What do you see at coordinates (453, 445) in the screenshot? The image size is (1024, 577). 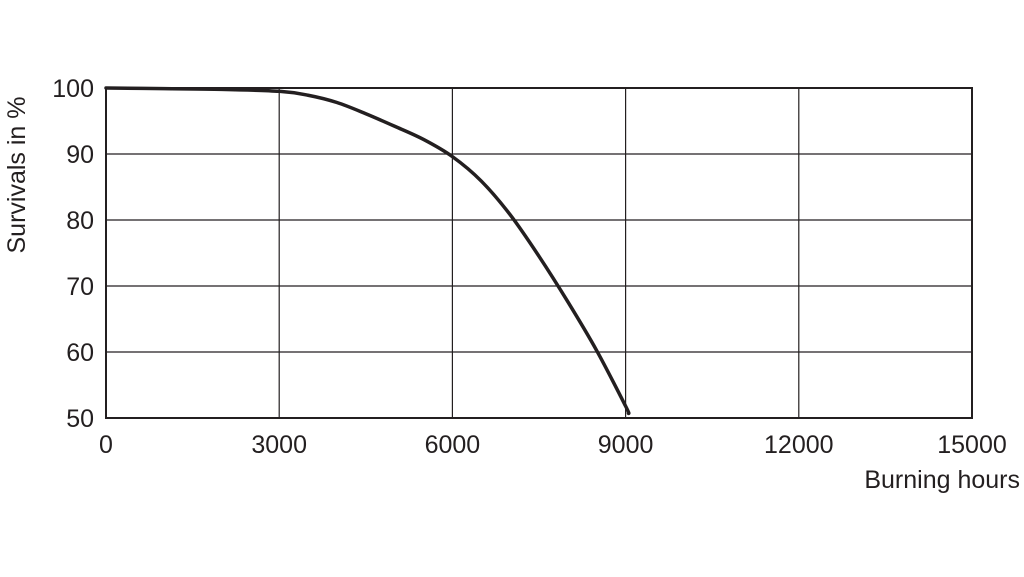 I see `x-tick-label: 6000` at bounding box center [453, 445].